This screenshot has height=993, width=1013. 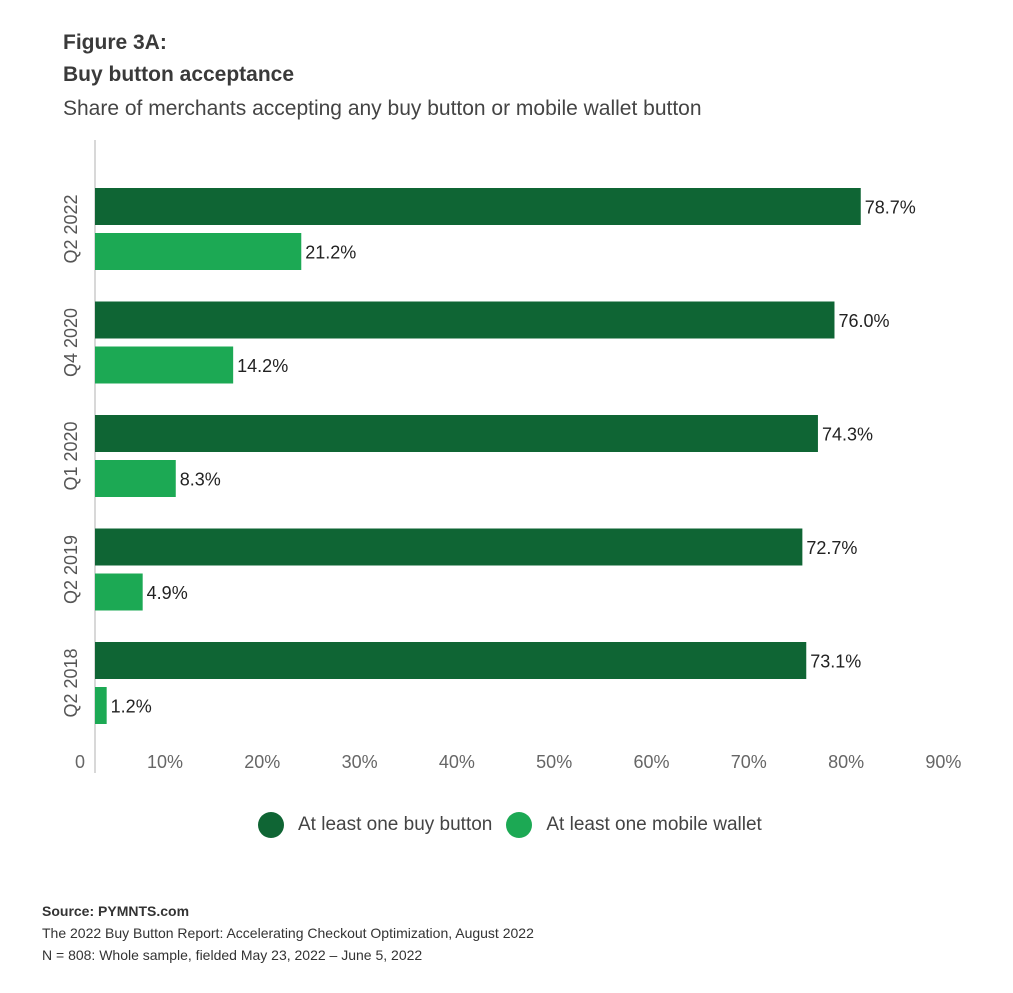 I want to click on data-label: 4.9%, so click(x=167, y=593).